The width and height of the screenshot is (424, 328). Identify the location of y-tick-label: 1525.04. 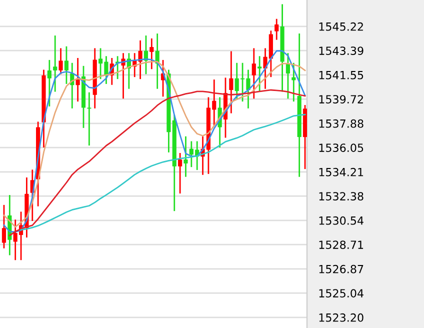
(341, 293).